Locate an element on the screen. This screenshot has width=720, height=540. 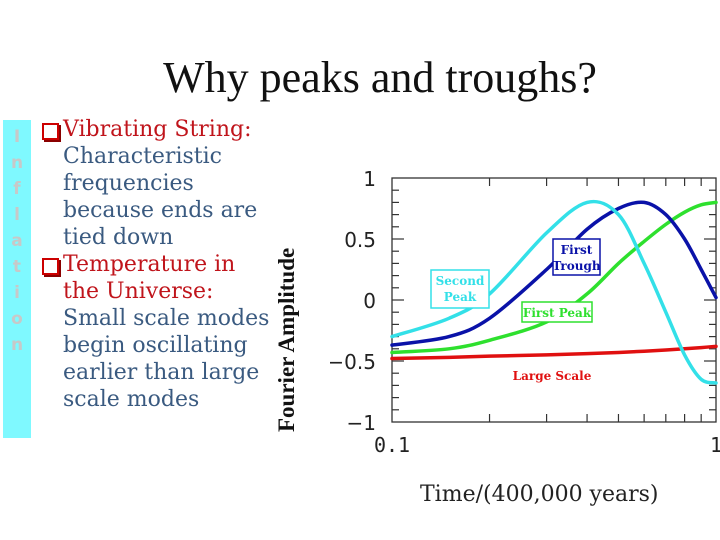
y-axis-label: Fourier Amplitude is located at coordinates (286, 339).